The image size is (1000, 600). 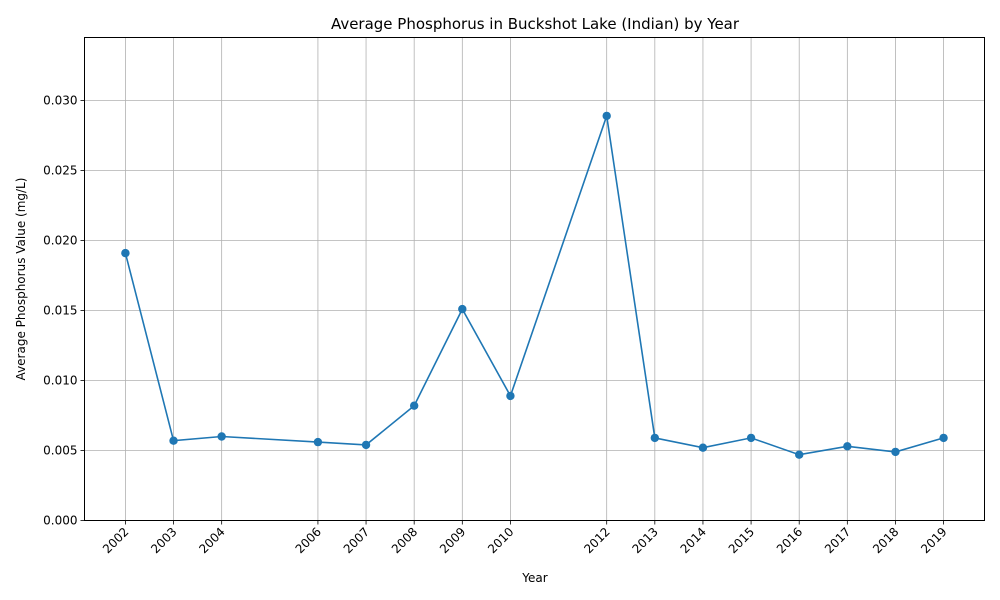 What do you see at coordinates (60, 171) in the screenshot?
I see `y-tick-label: 0.025` at bounding box center [60, 171].